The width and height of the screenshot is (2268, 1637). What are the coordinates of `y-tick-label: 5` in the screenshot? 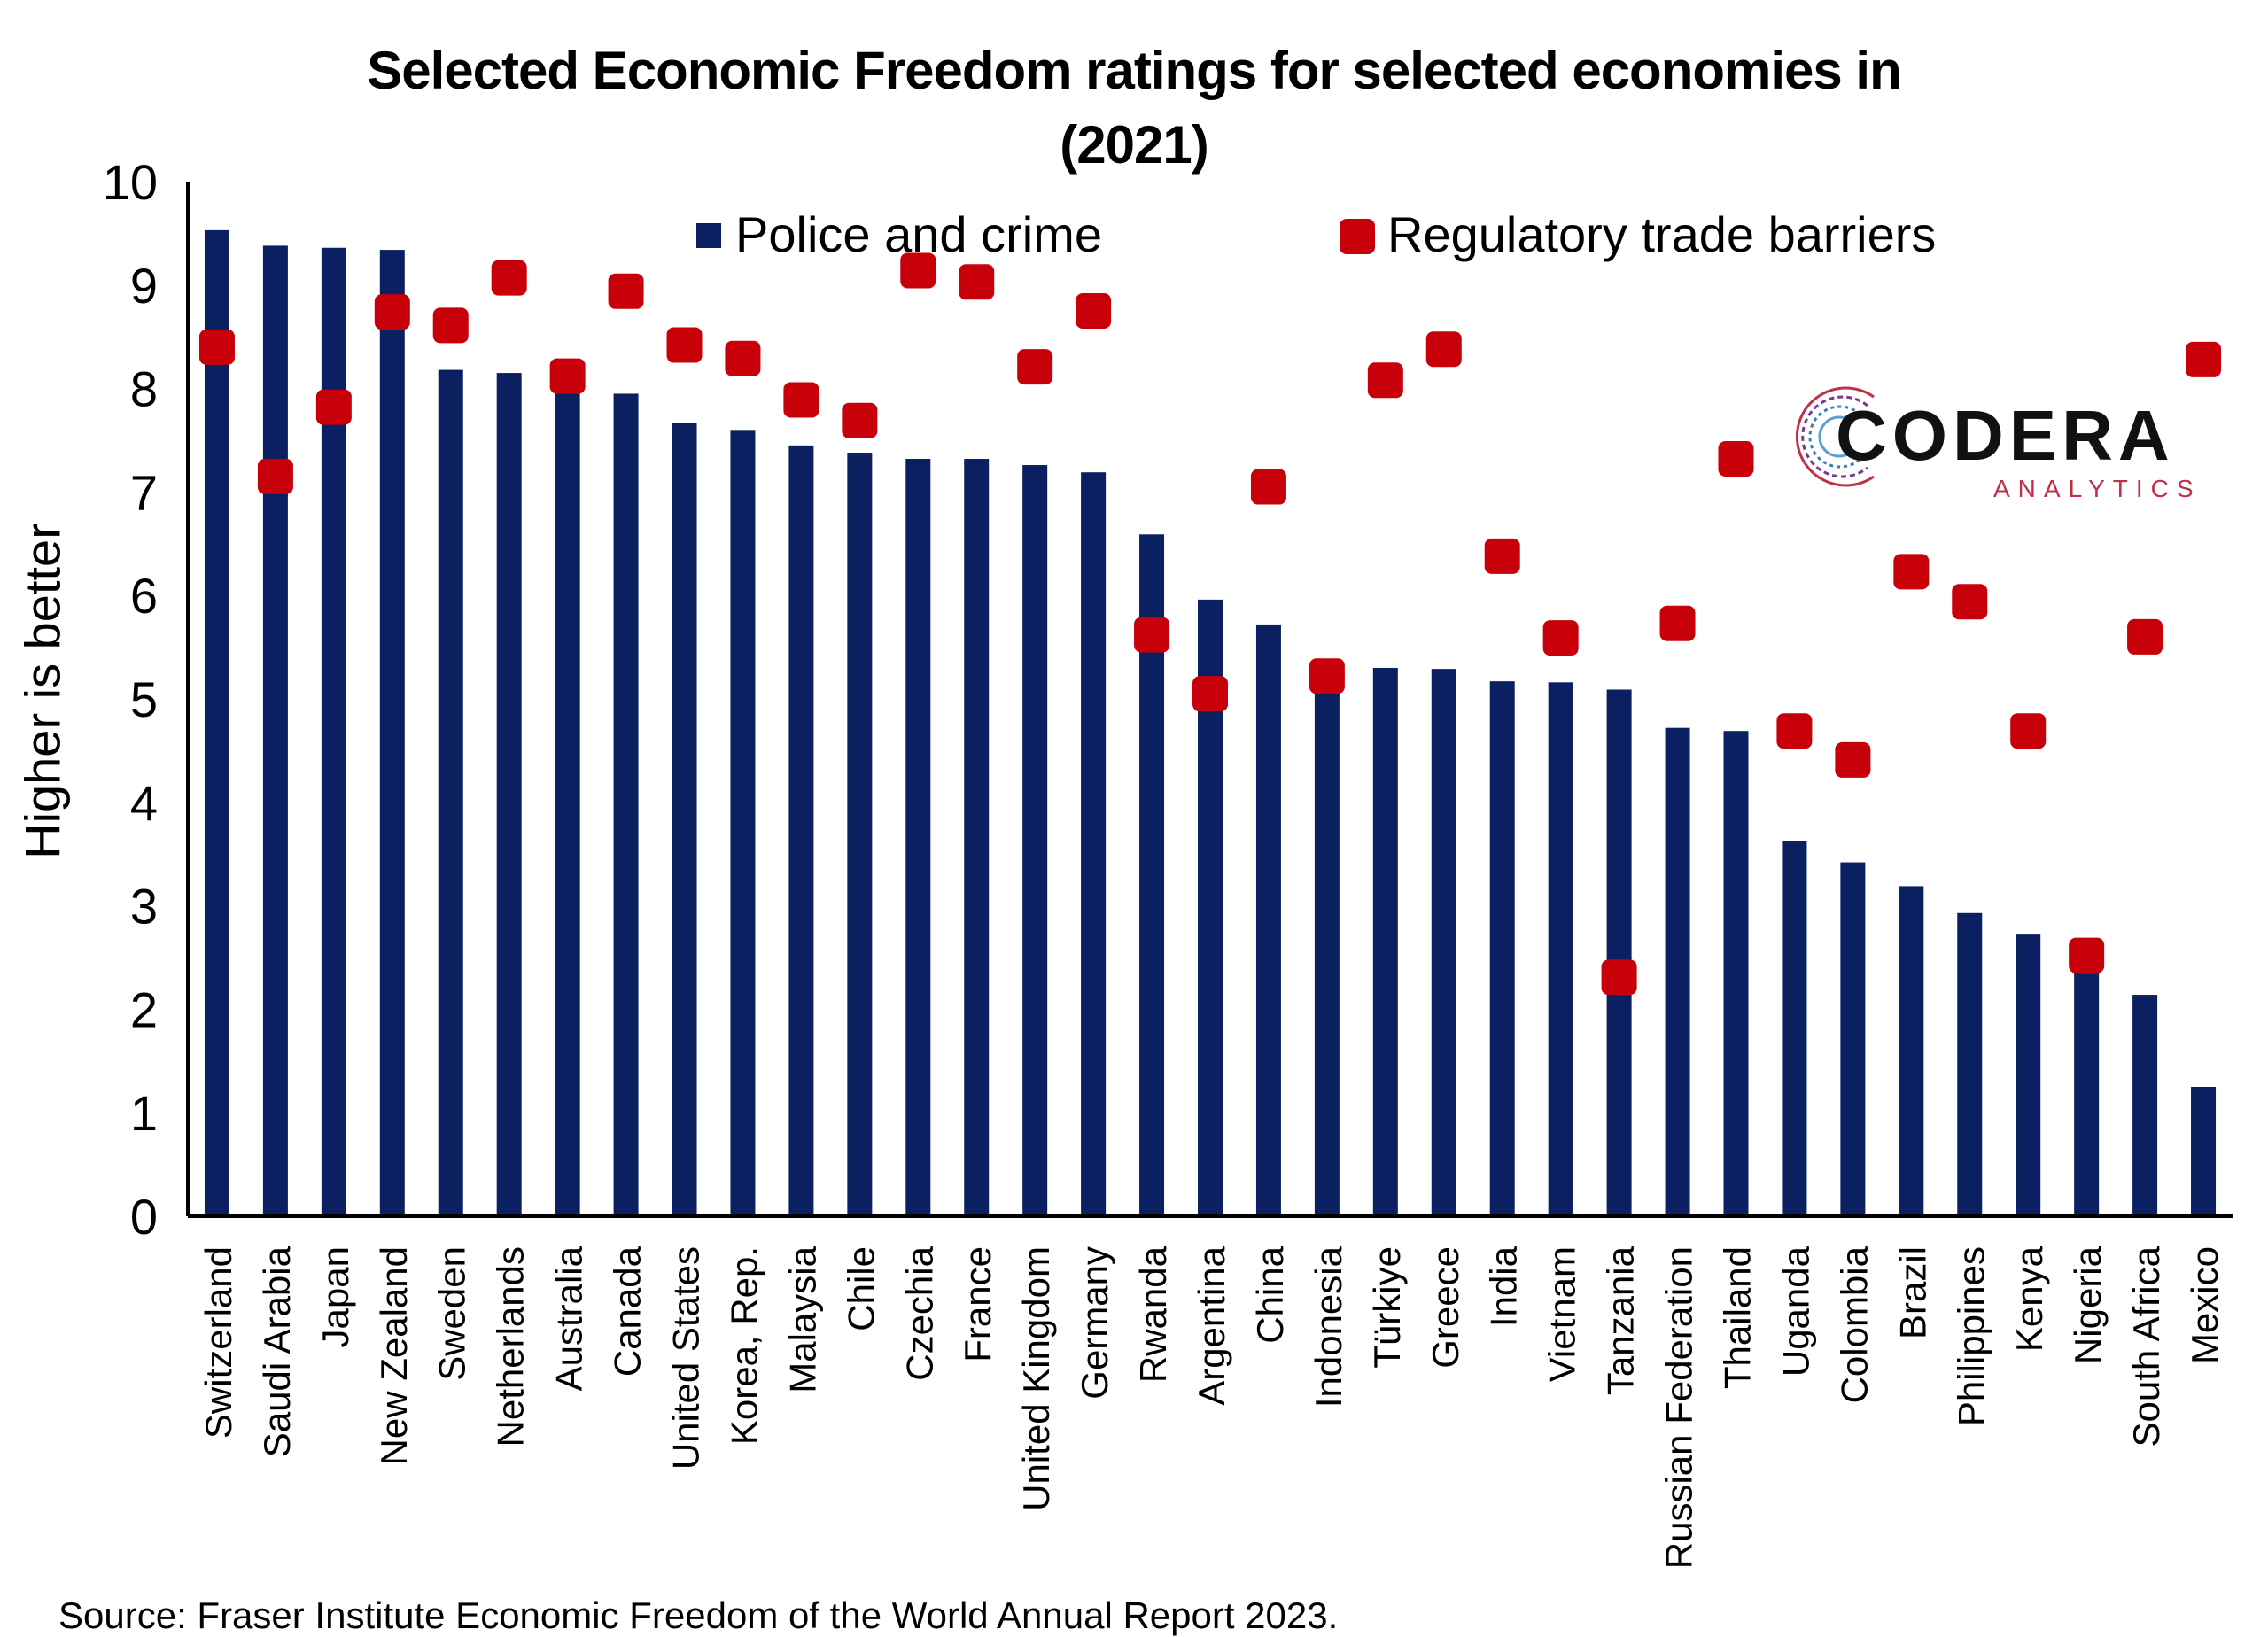 It's located at (144, 699).